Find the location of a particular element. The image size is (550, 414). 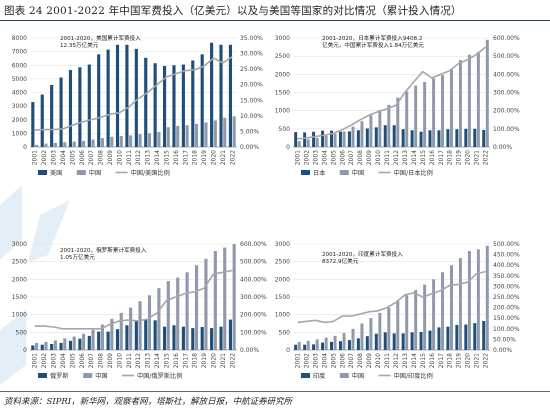

x-tick-label: 2009 is located at coordinates (369, 360).